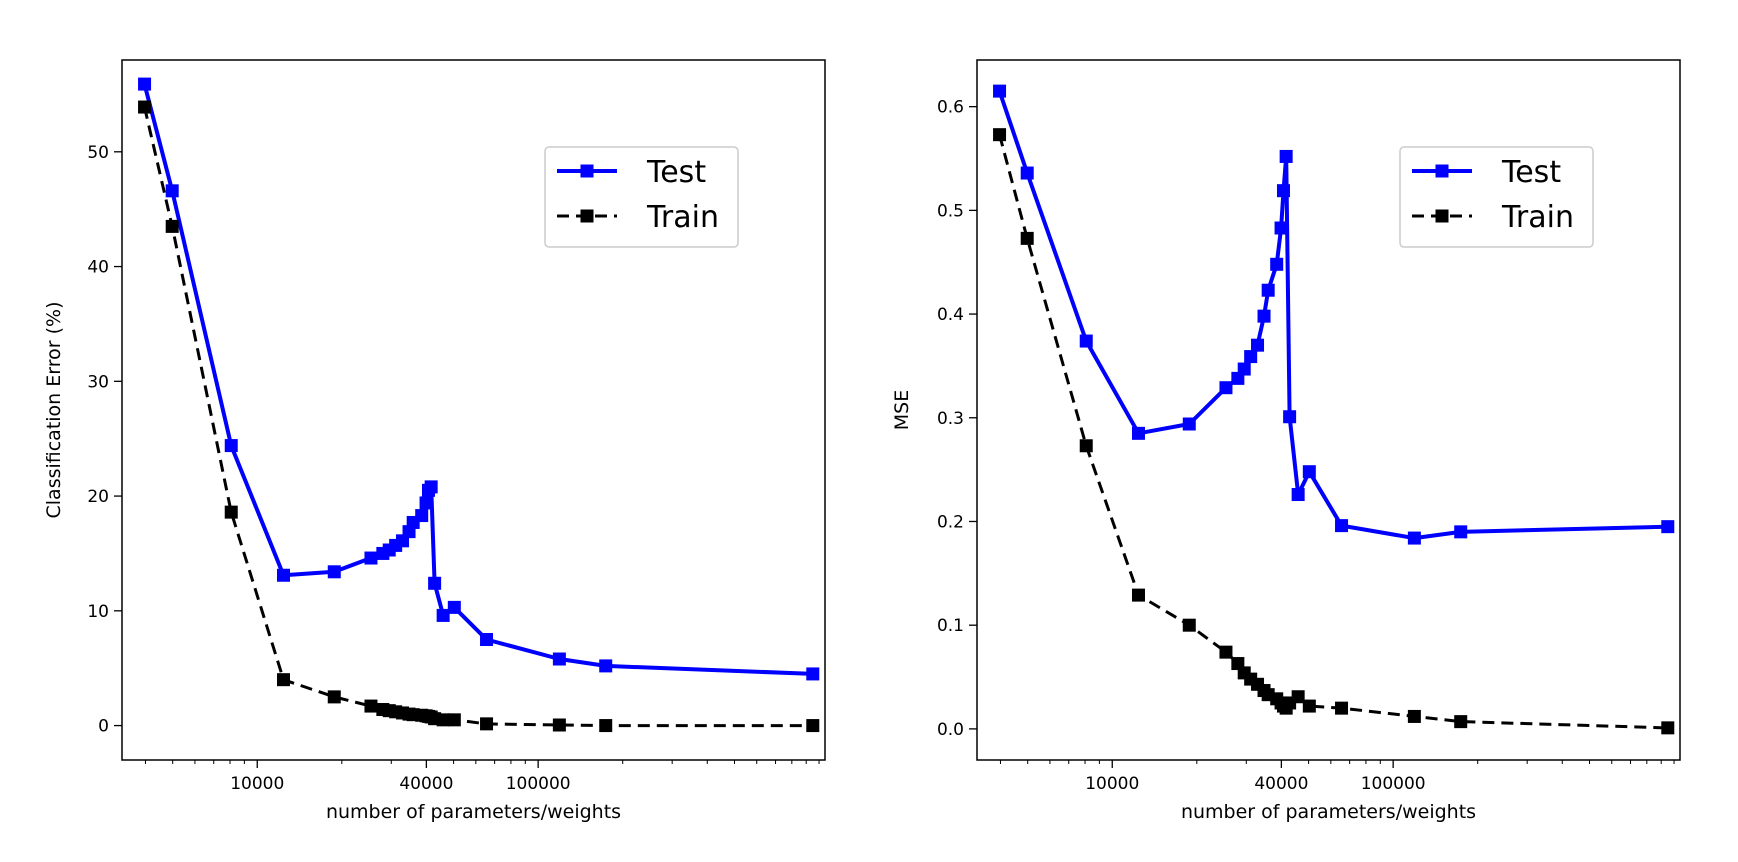 This screenshot has width=1738, height=862. Describe the element at coordinates (950, 211) in the screenshot. I see `y-tick-label: 0.5` at that location.